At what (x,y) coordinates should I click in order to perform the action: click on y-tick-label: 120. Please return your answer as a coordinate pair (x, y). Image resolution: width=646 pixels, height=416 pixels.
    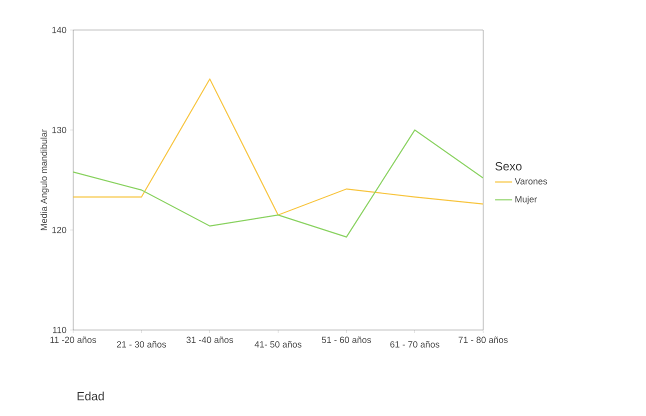
    Looking at the image, I should click on (59, 230).